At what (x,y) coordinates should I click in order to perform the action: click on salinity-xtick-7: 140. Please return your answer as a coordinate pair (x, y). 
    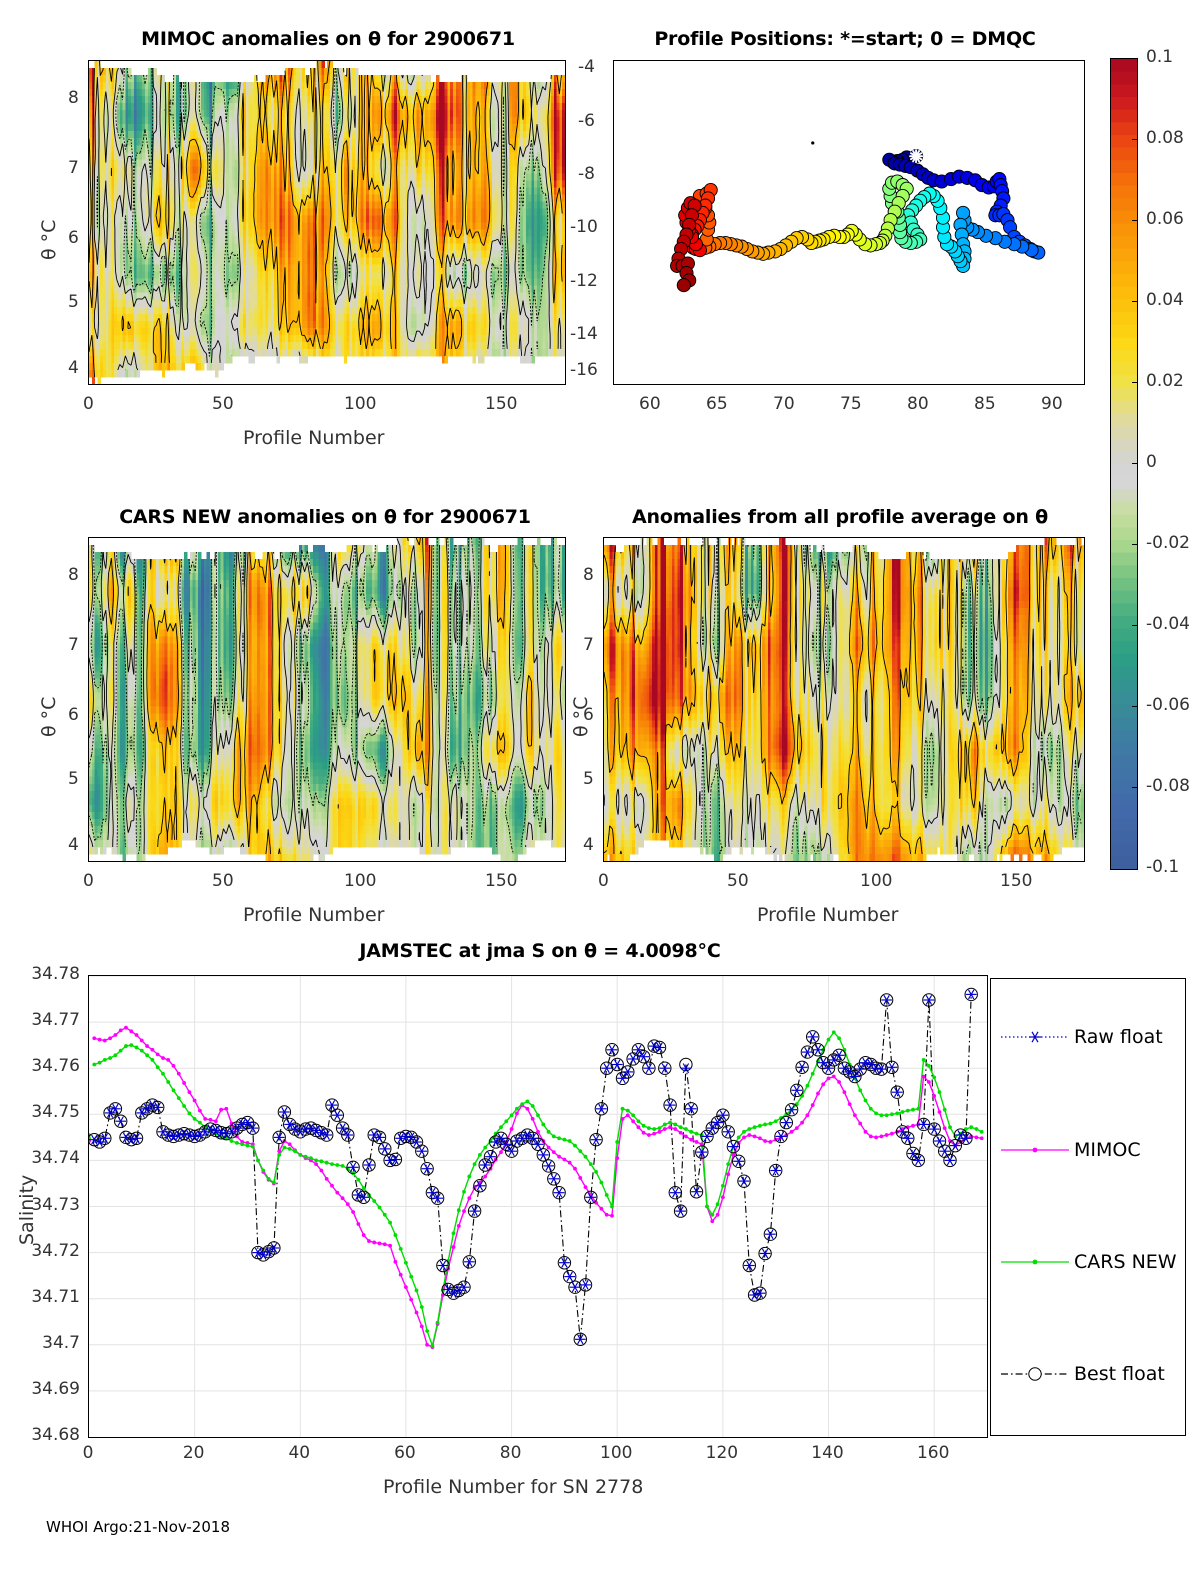
    Looking at the image, I should click on (828, 1453).